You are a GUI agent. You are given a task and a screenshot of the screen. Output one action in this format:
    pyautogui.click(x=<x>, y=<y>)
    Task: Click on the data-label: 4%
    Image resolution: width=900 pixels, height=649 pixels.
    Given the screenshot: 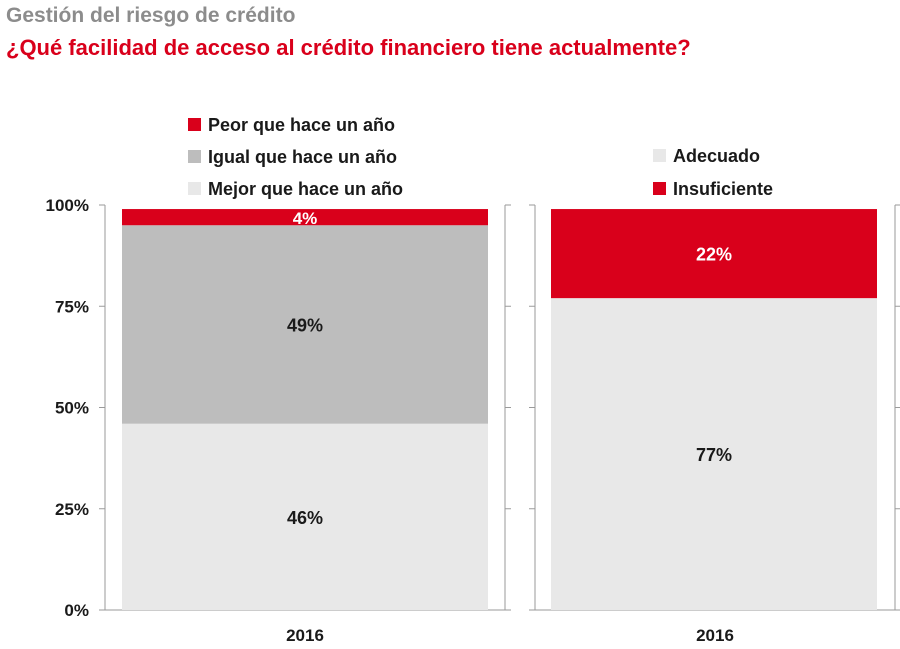 What is the action you would take?
    pyautogui.click(x=305, y=218)
    